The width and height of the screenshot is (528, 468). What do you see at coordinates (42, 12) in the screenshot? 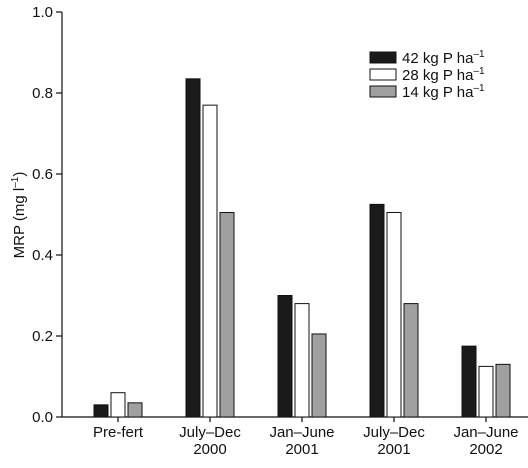
I see `y-tick-label: 1.0` at bounding box center [42, 12].